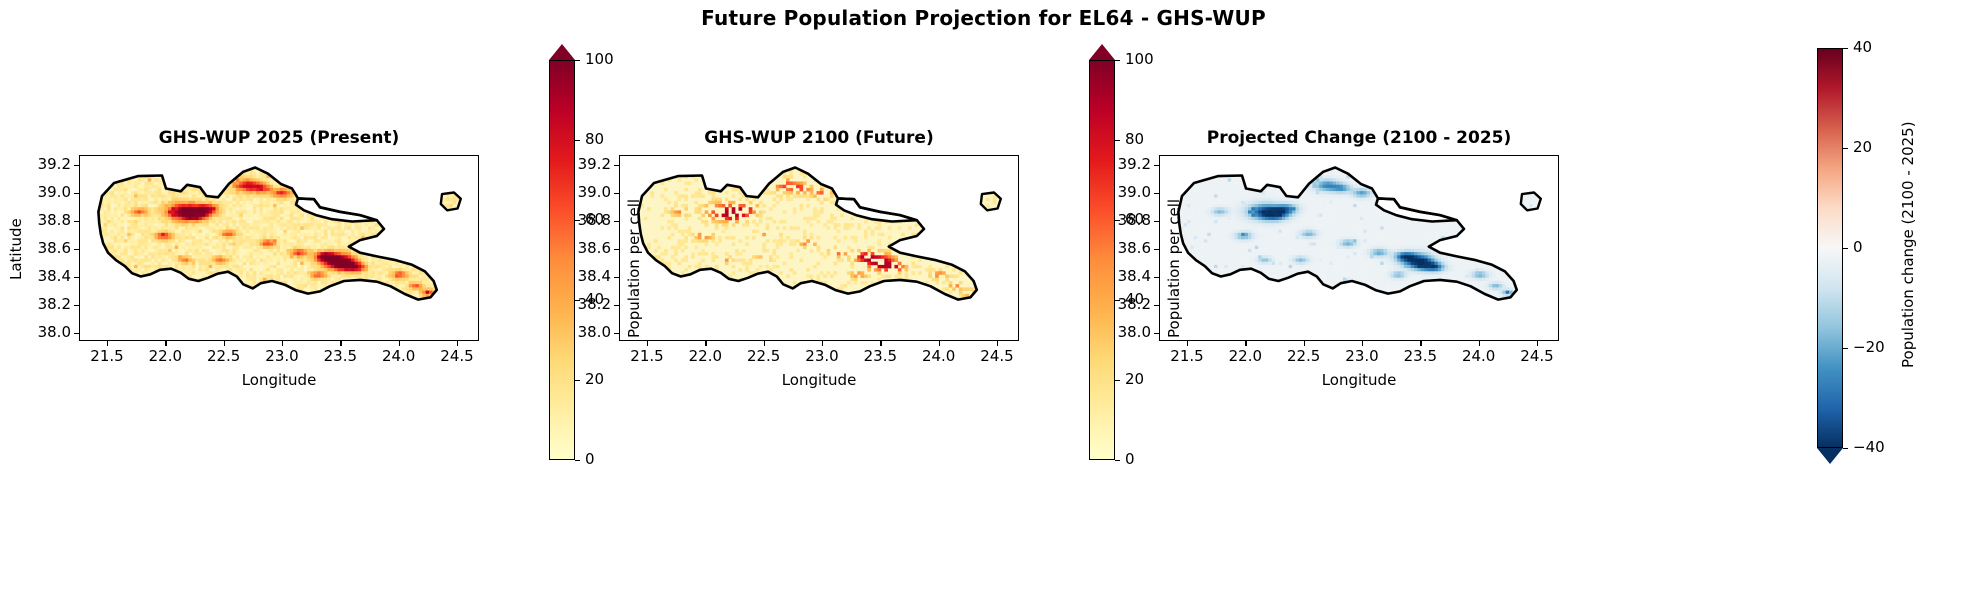 This screenshot has width=1967, height=593. Describe the element at coordinates (1869, 347) in the screenshot. I see `colorbar-tick-label: −20` at that location.